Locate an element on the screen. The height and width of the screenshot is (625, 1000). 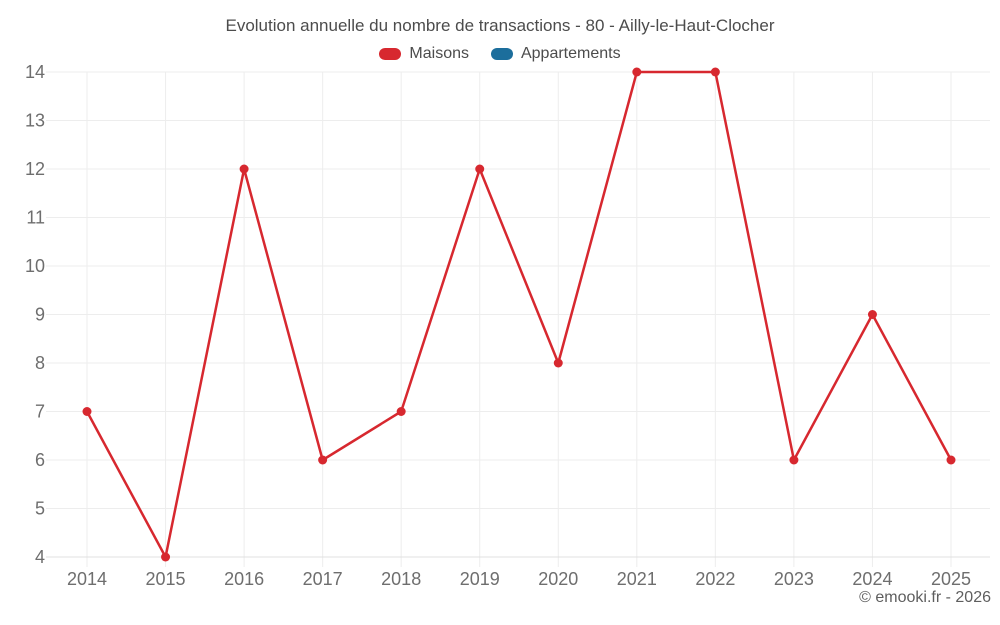
y-tick-label: 12 is located at coordinates (35, 169).